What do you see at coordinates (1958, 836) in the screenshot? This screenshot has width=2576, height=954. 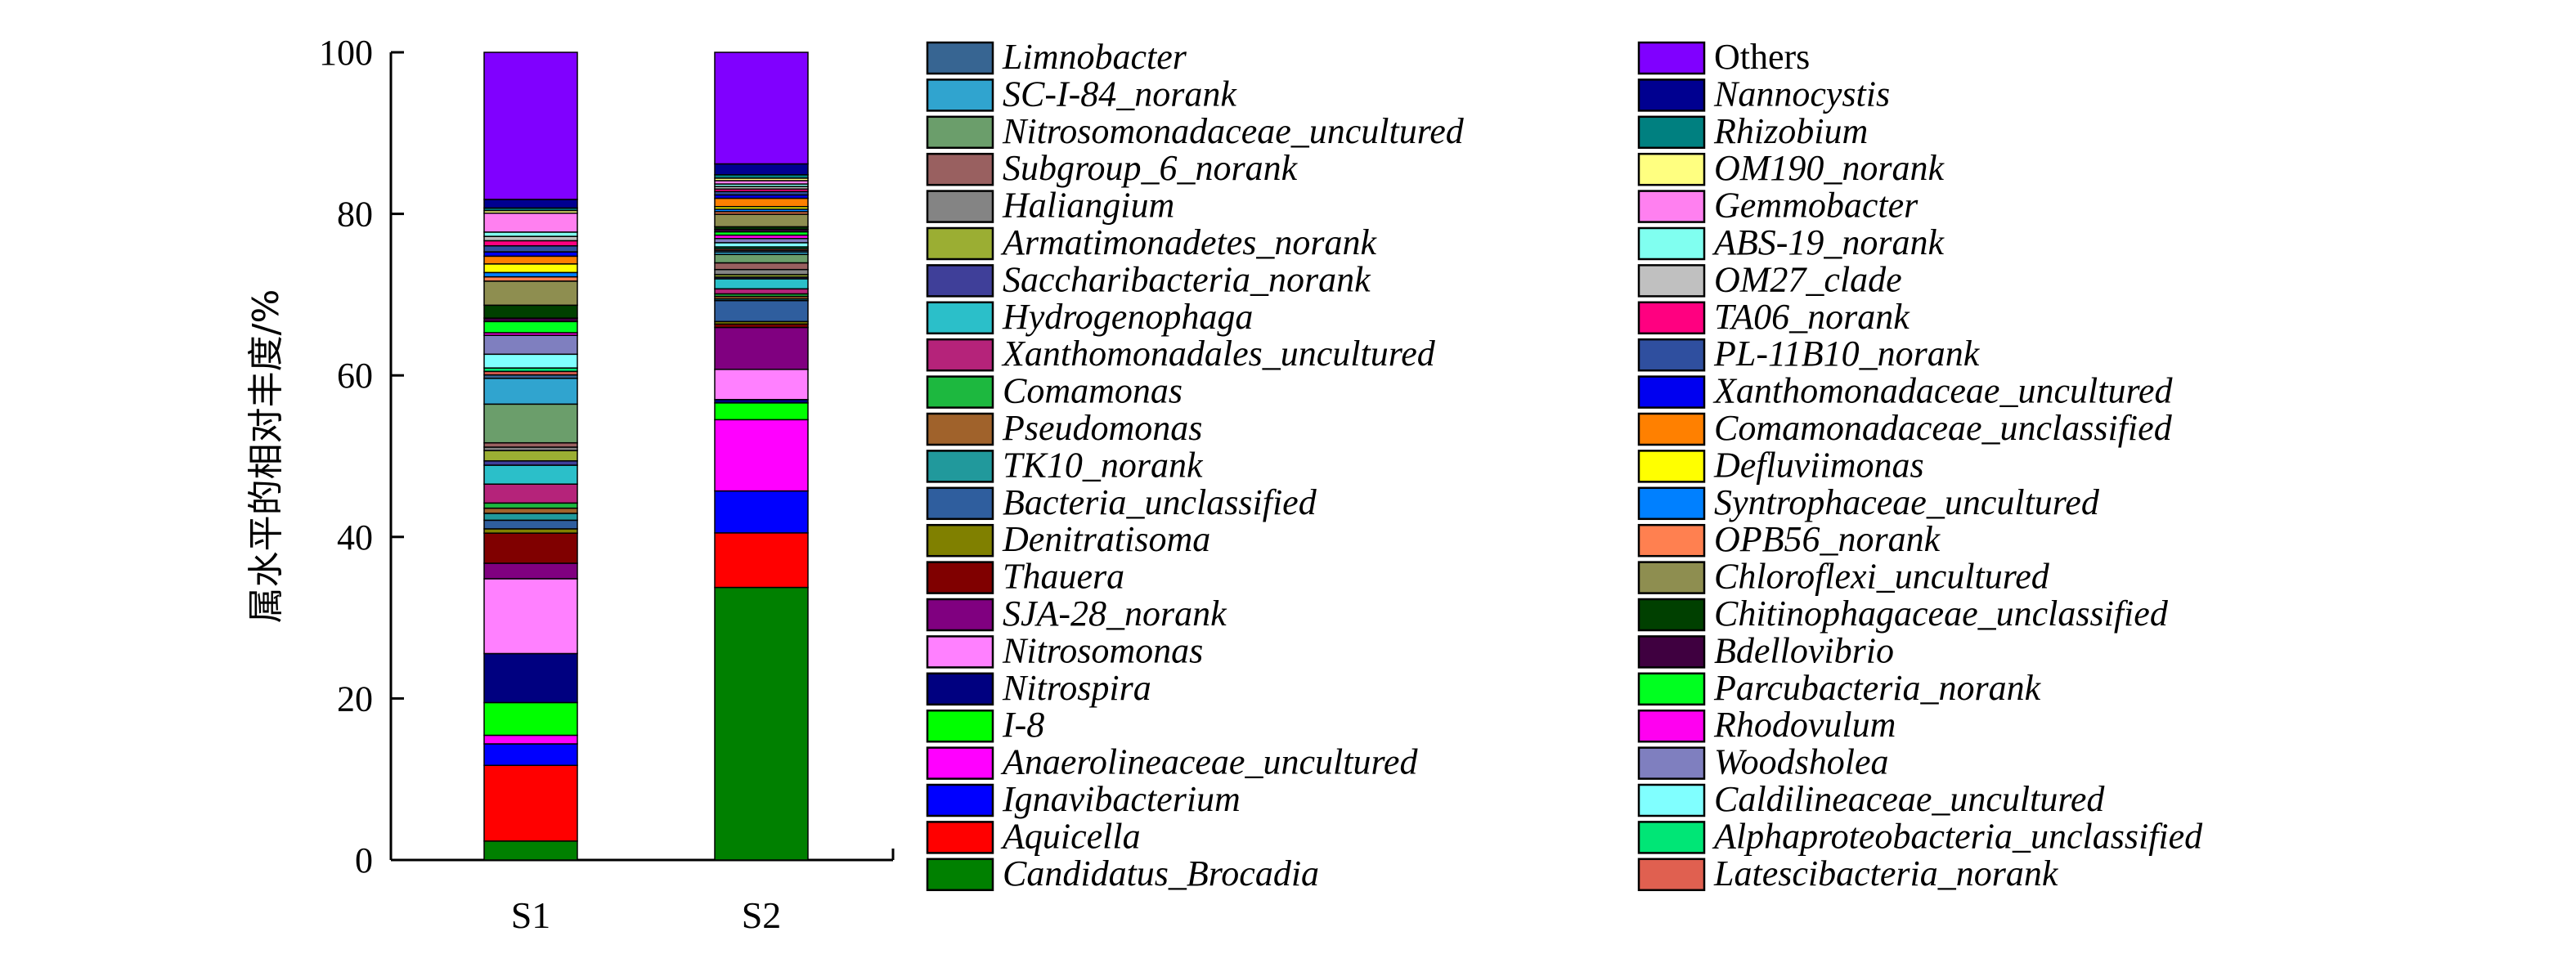 I see `legend-label-alphaproteobacteria-unclassified: Alphaproteobacteria_unclassified` at bounding box center [1958, 836].